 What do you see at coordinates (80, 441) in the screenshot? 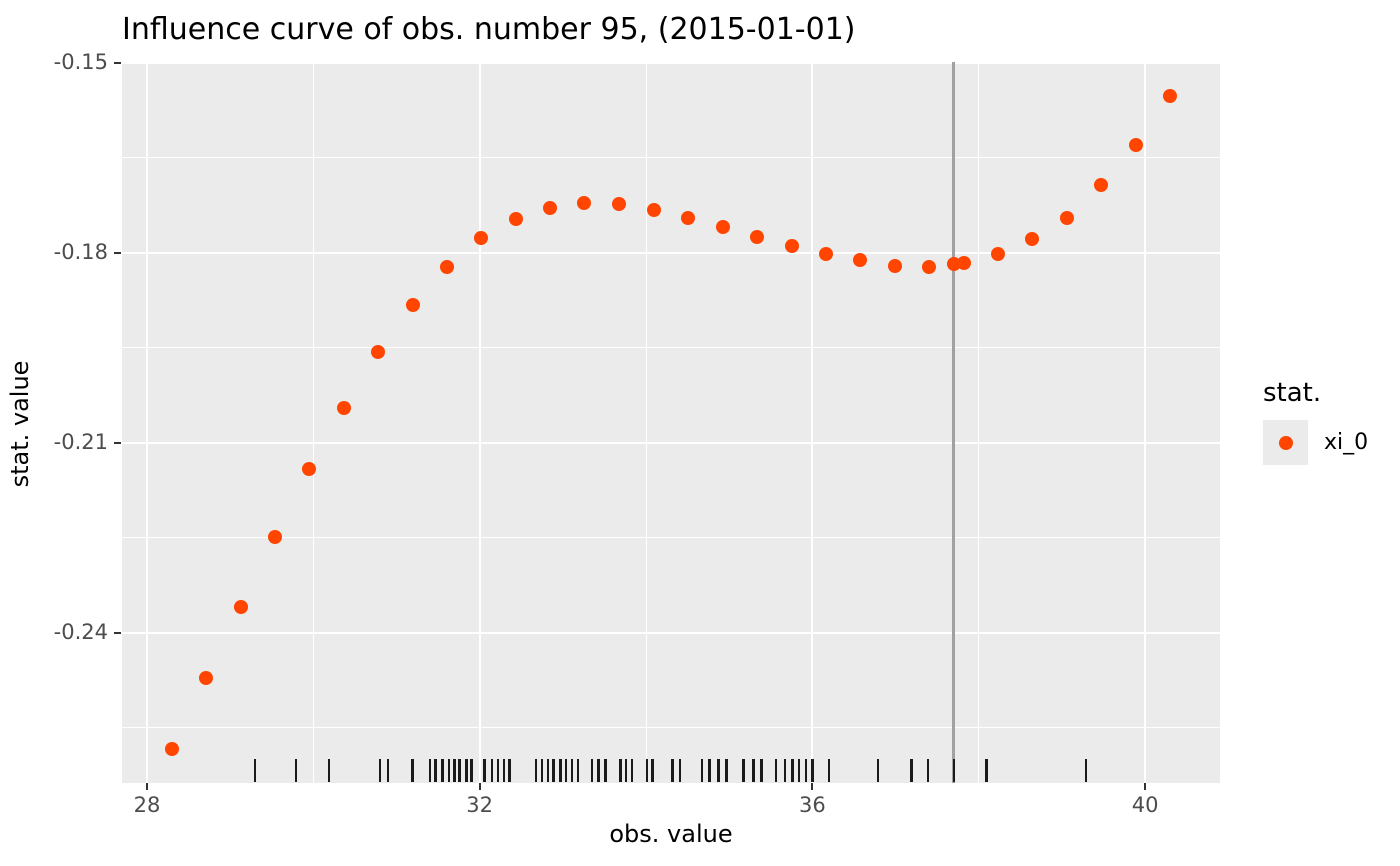
I see `y-tick-label: -0.21` at bounding box center [80, 441].